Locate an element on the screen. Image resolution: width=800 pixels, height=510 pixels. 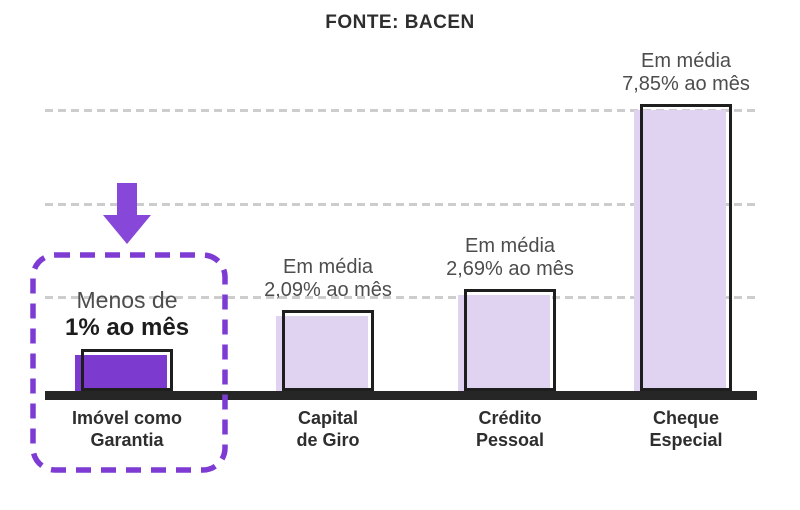
chart-title: FONTE: BACEN is located at coordinates (400, 22).